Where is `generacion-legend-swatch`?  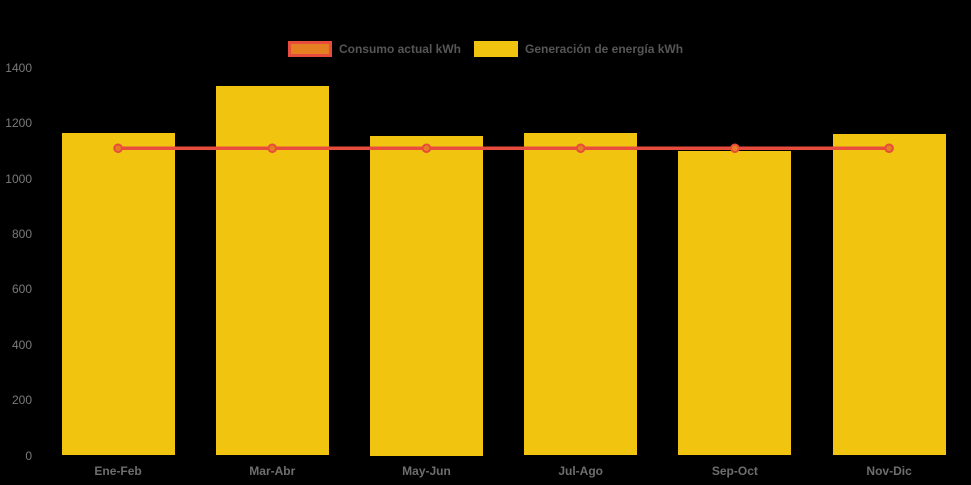
generacion-legend-swatch is located at coordinates (495, 49).